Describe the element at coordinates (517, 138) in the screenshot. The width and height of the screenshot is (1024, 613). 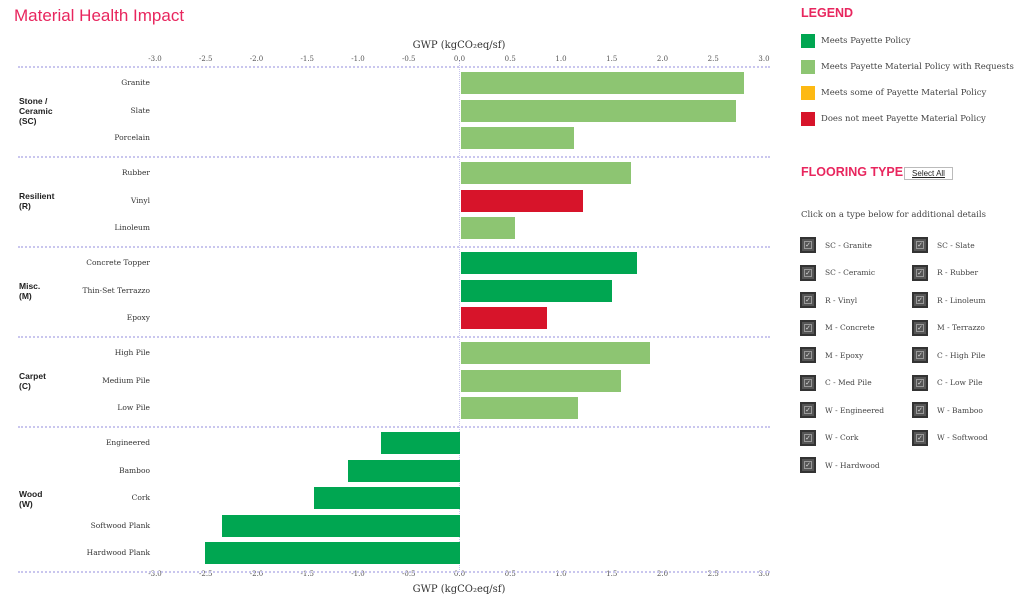
I see `bar-porcelain` at that location.